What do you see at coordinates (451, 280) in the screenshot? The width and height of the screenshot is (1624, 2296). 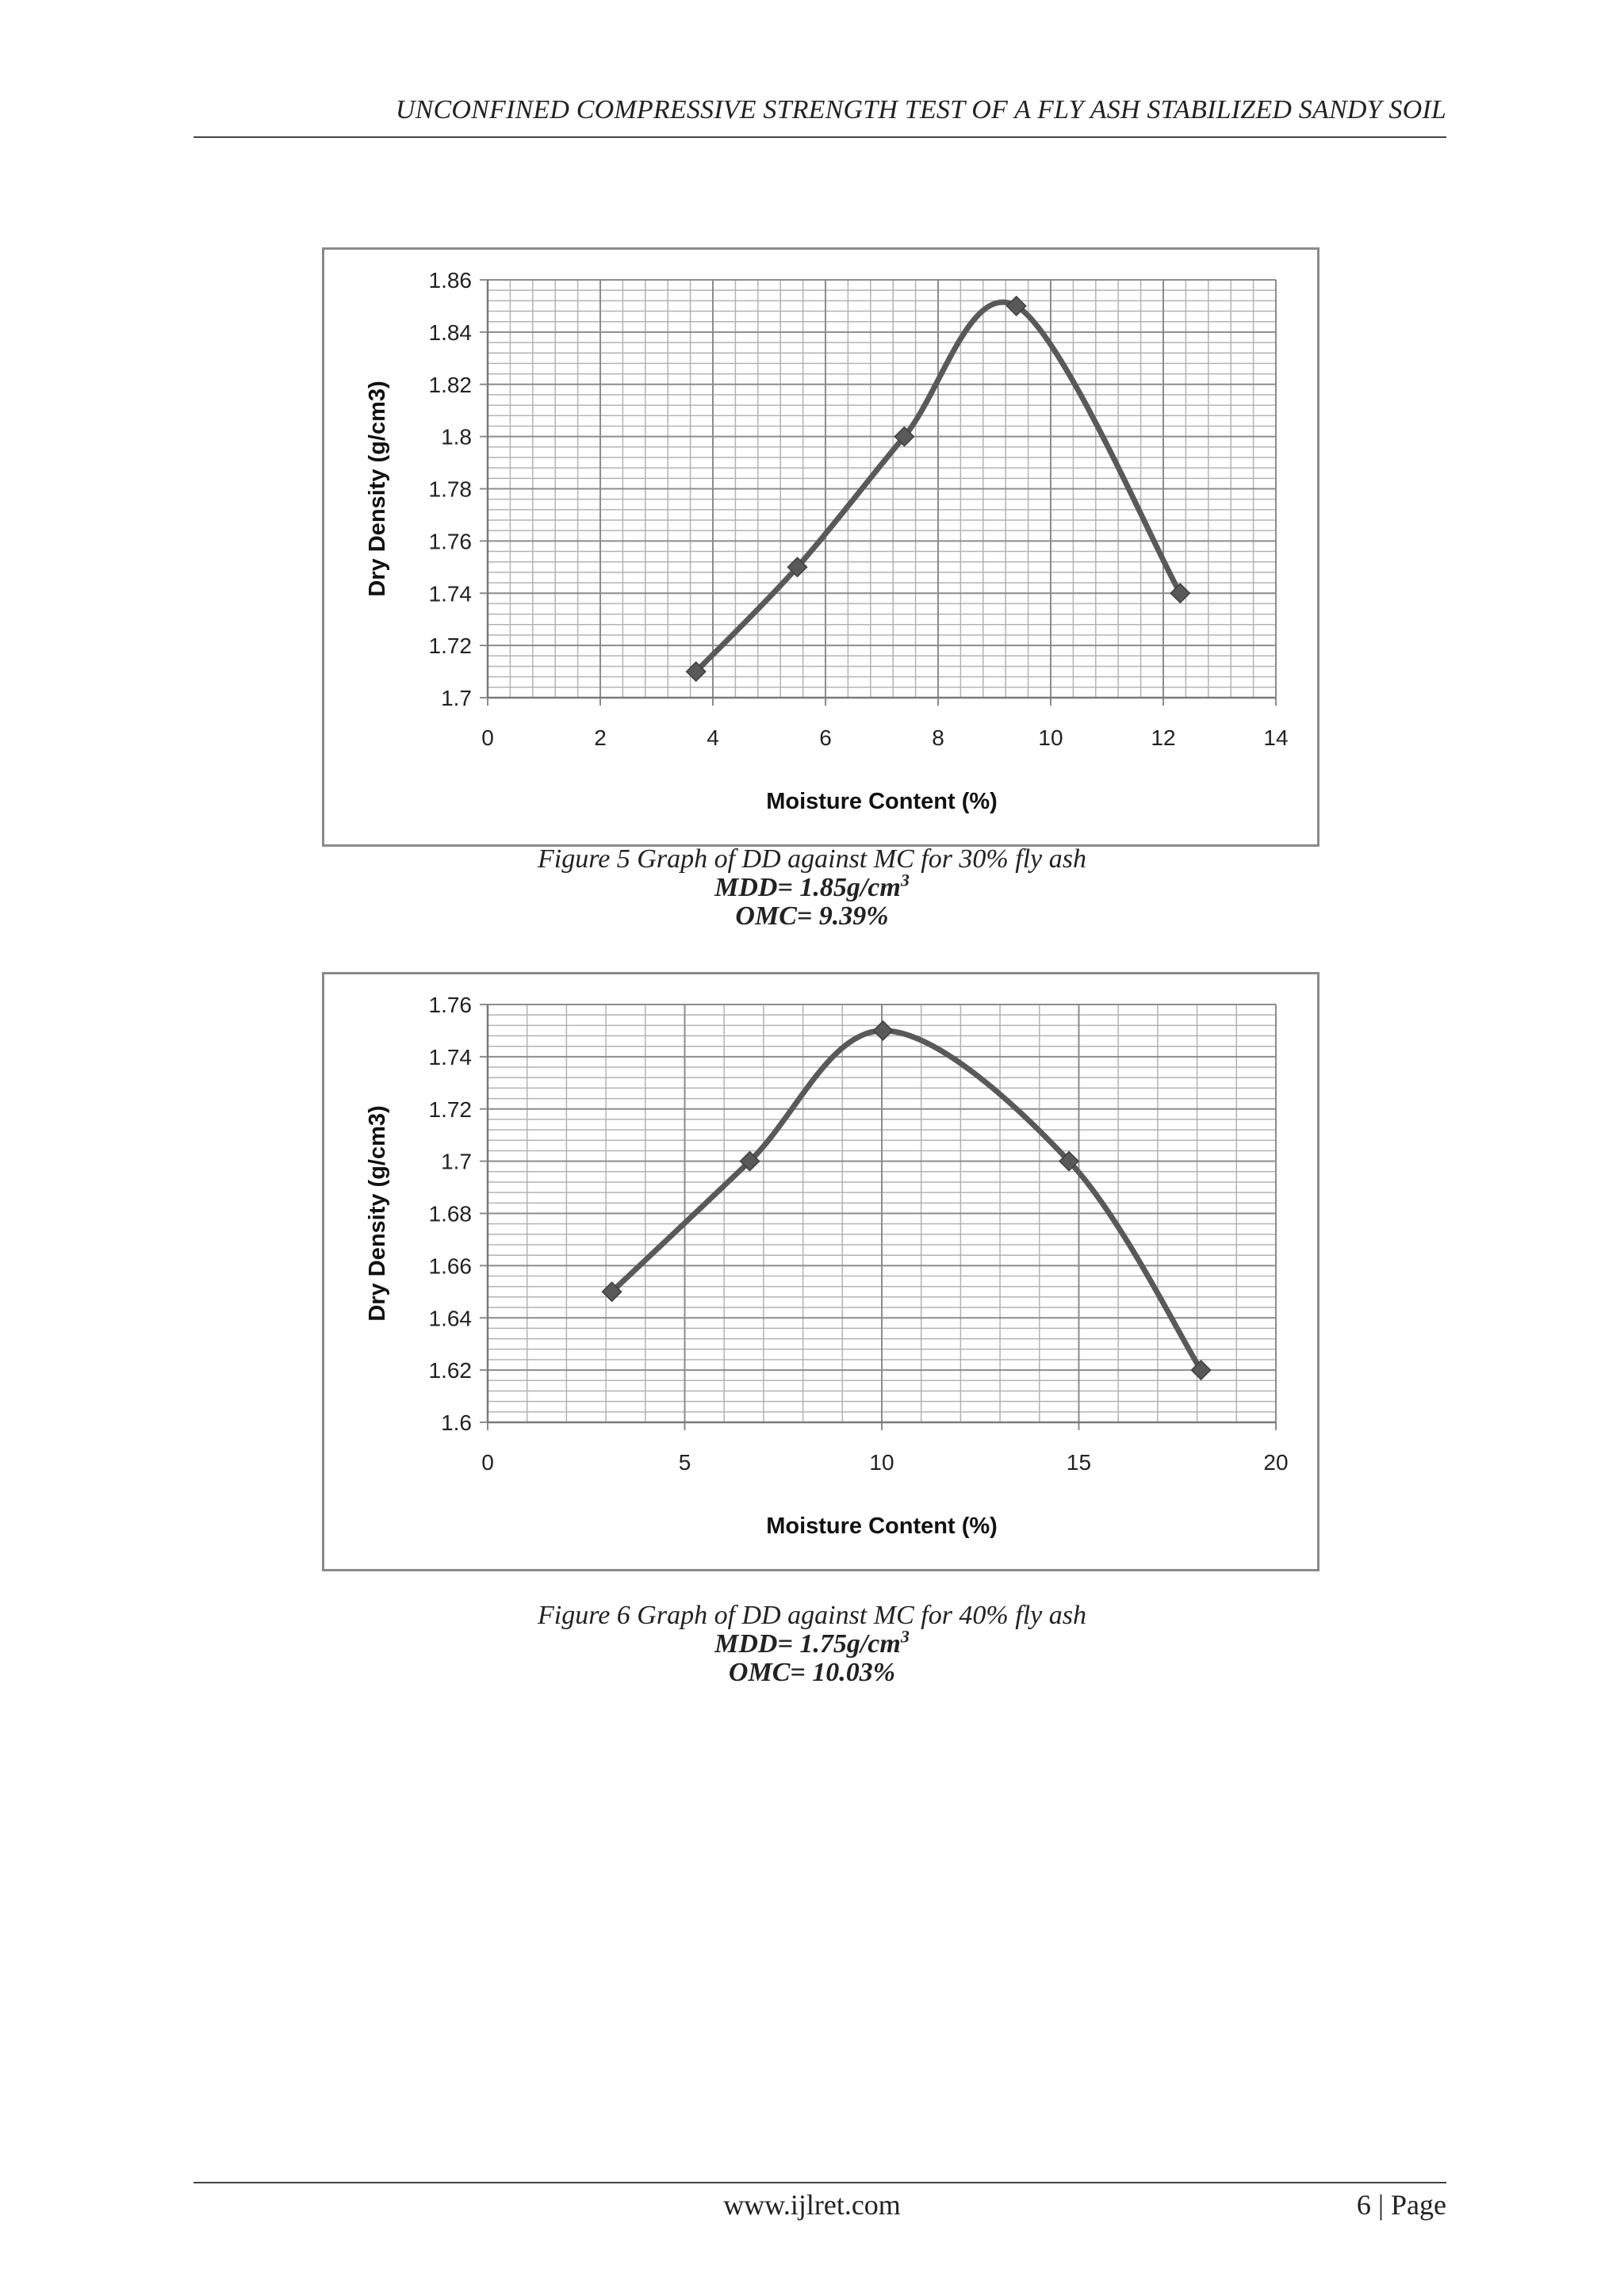 I see `y-tick-label: 1.86` at bounding box center [451, 280].